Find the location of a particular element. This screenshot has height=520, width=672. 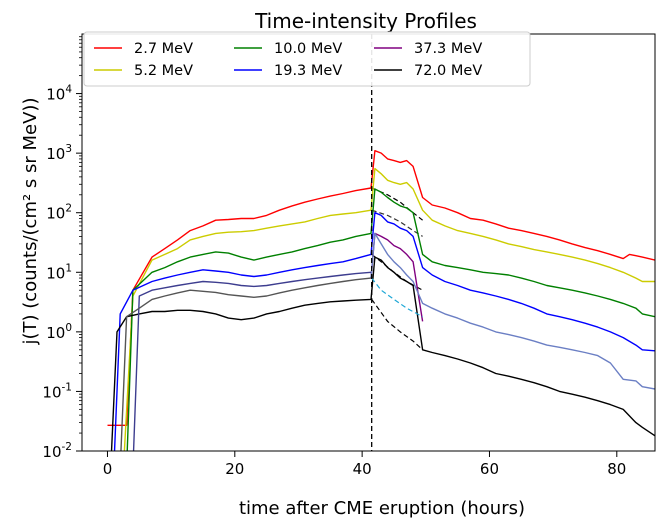

x-axis: 0 20 40 60 80 is located at coordinates (364, 464).